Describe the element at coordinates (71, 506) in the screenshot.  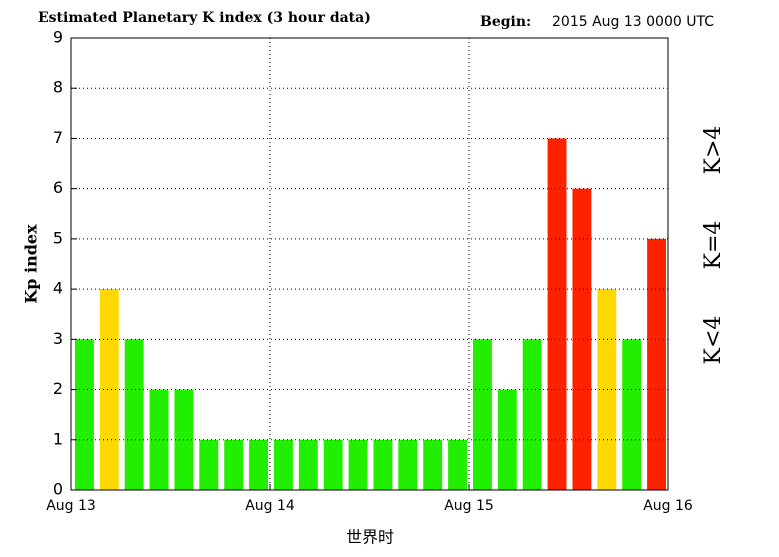
I see `x-tick-label: Aug 13` at that location.